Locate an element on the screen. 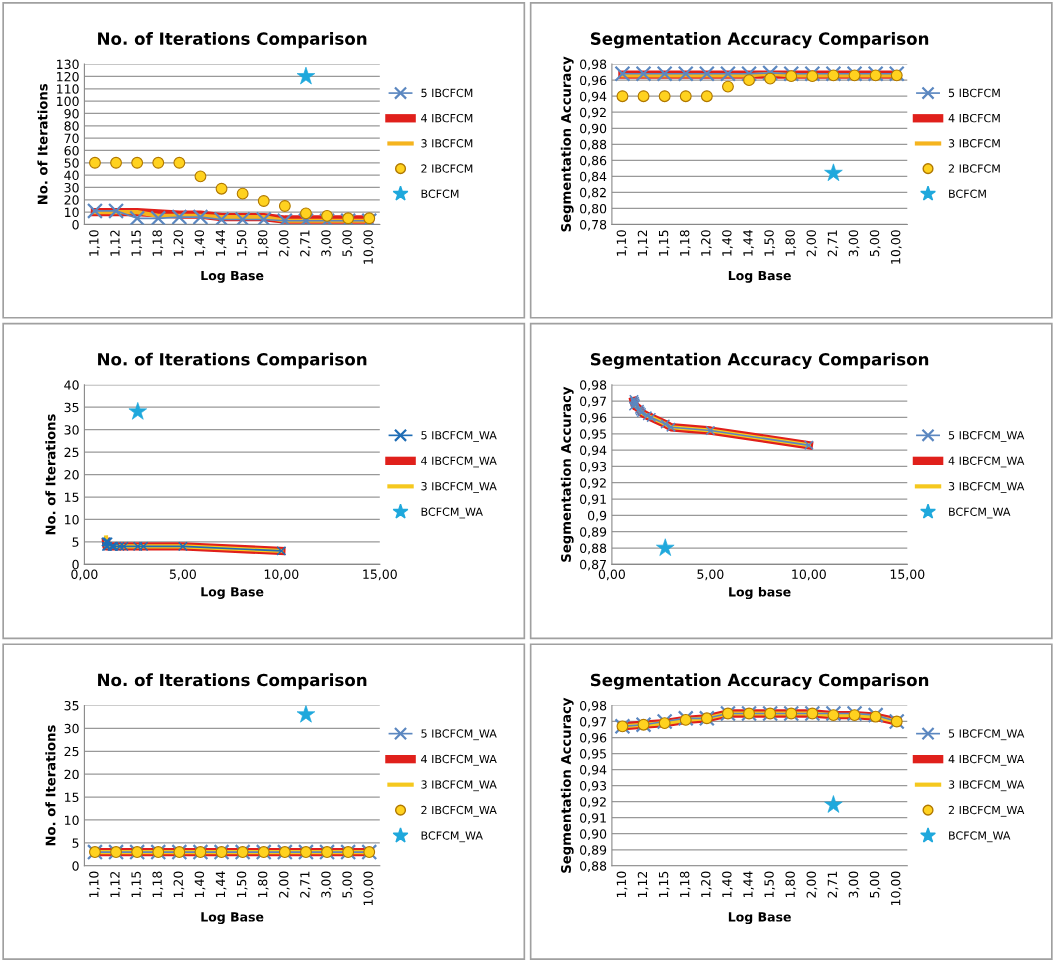  y-tick-label: 5 is located at coordinates (75, 542).